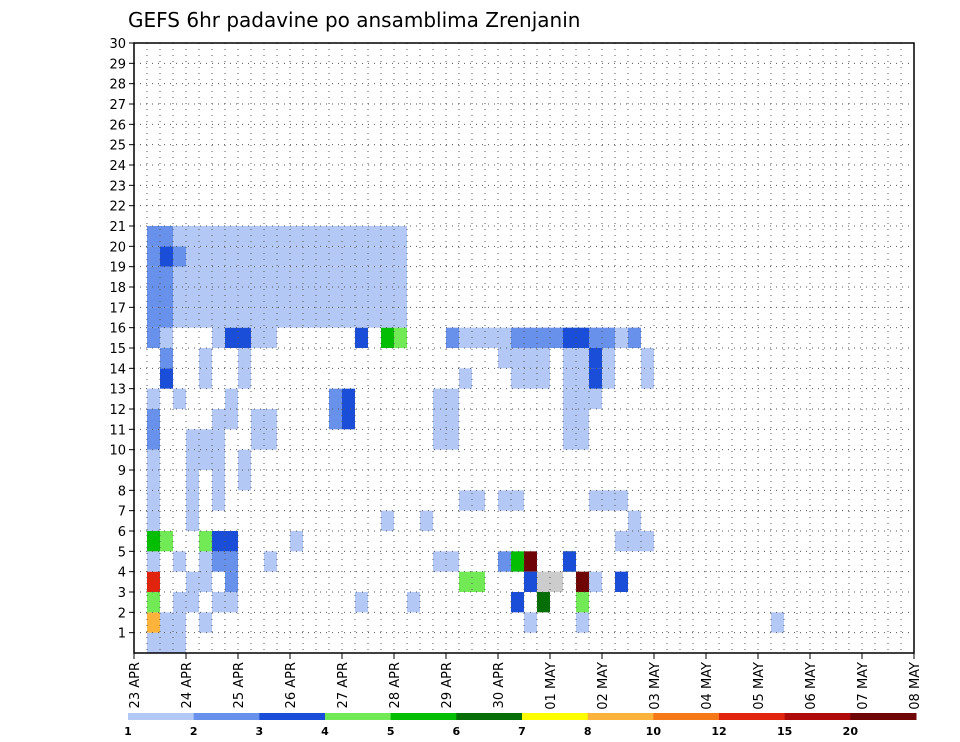  Describe the element at coordinates (117, 329) in the screenshot. I see `y-tick-label: 16` at that location.